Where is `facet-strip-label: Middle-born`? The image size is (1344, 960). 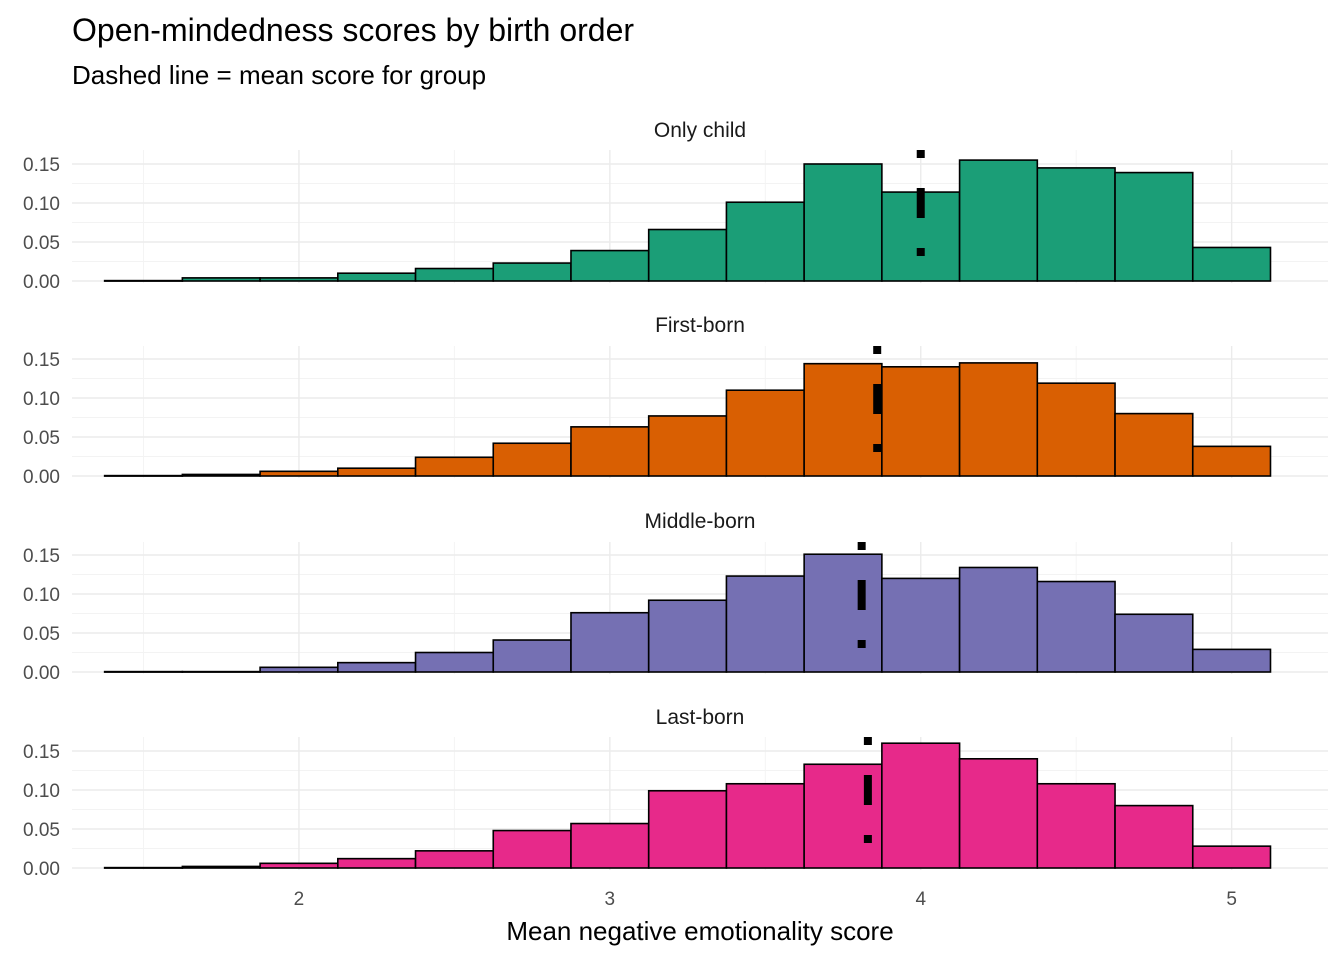 facet-strip-label: Middle-born is located at coordinates (700, 521).